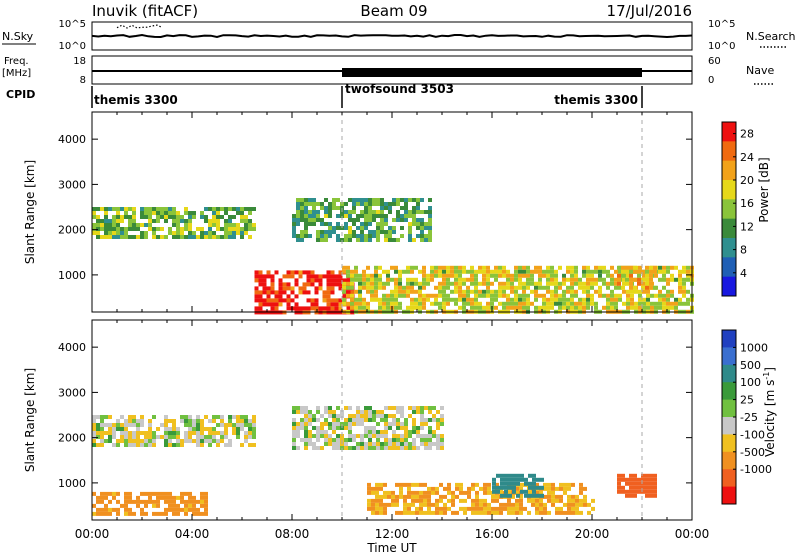  Describe the element at coordinates (729, 151) in the screenshot. I see `power-colorbar-swatch` at that location.